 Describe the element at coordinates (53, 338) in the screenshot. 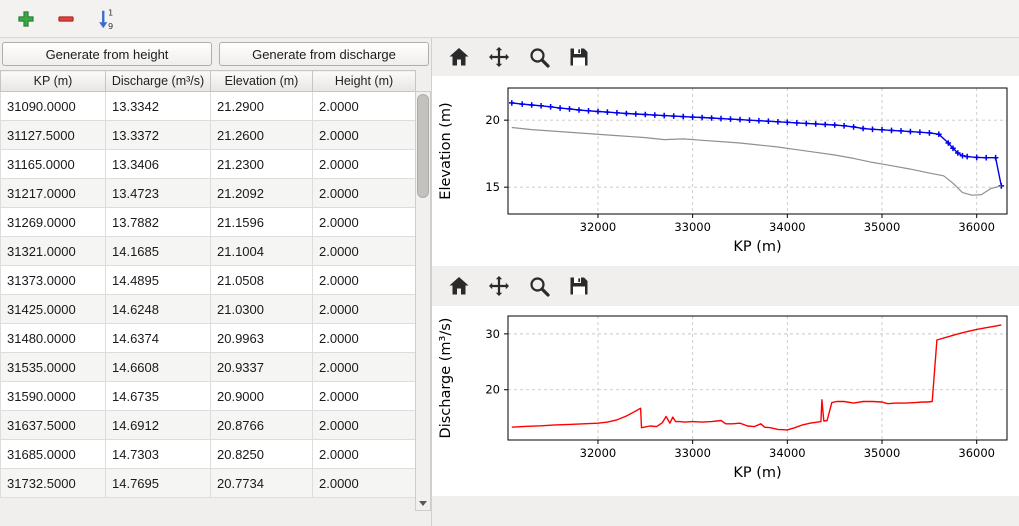

I see `table-cell: 31480.0000` at that location.